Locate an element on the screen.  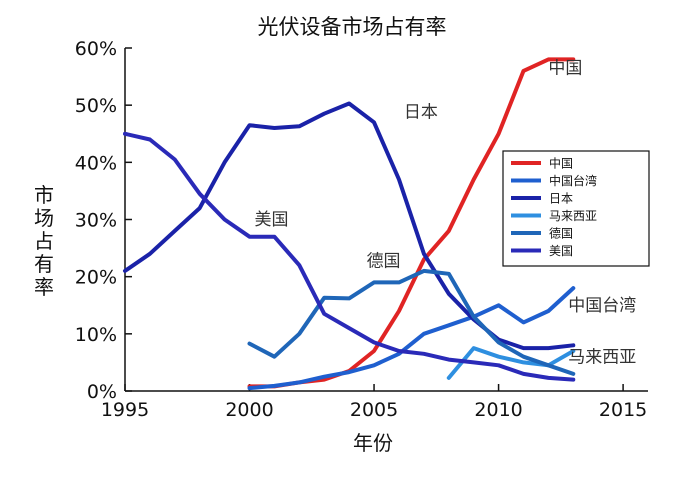
legend-entry: 中国 is located at coordinates (561, 163).